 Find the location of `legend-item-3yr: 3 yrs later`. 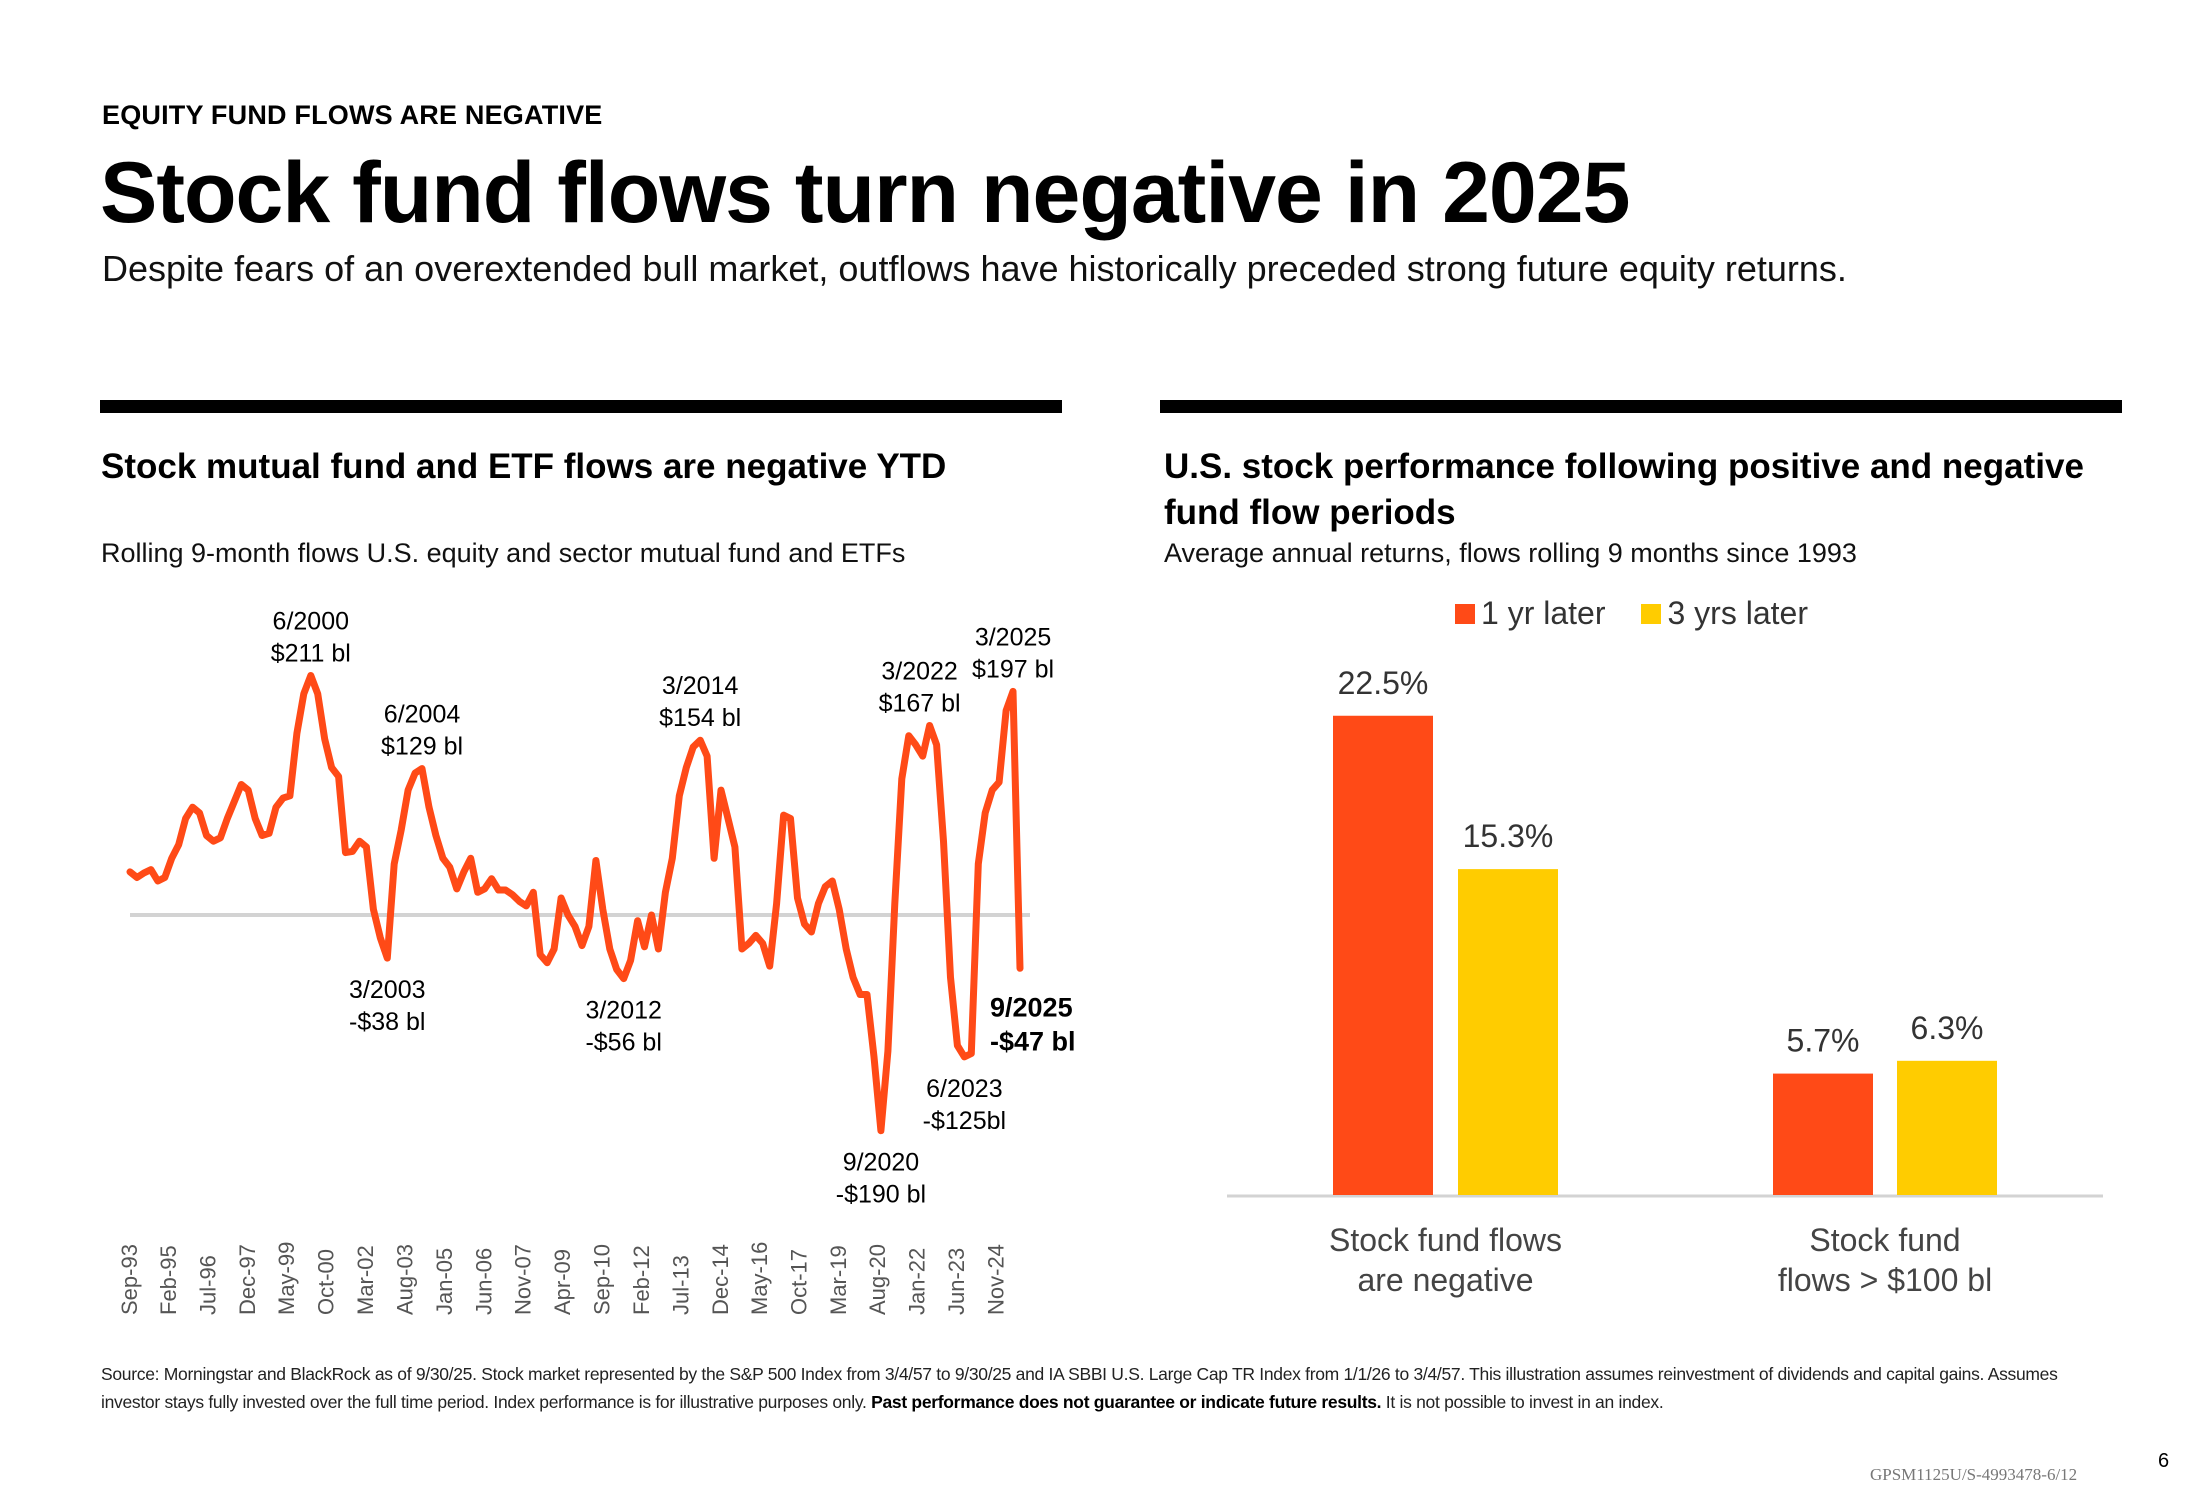

legend-item-3yr: 3 yrs later is located at coordinates (1724, 613).